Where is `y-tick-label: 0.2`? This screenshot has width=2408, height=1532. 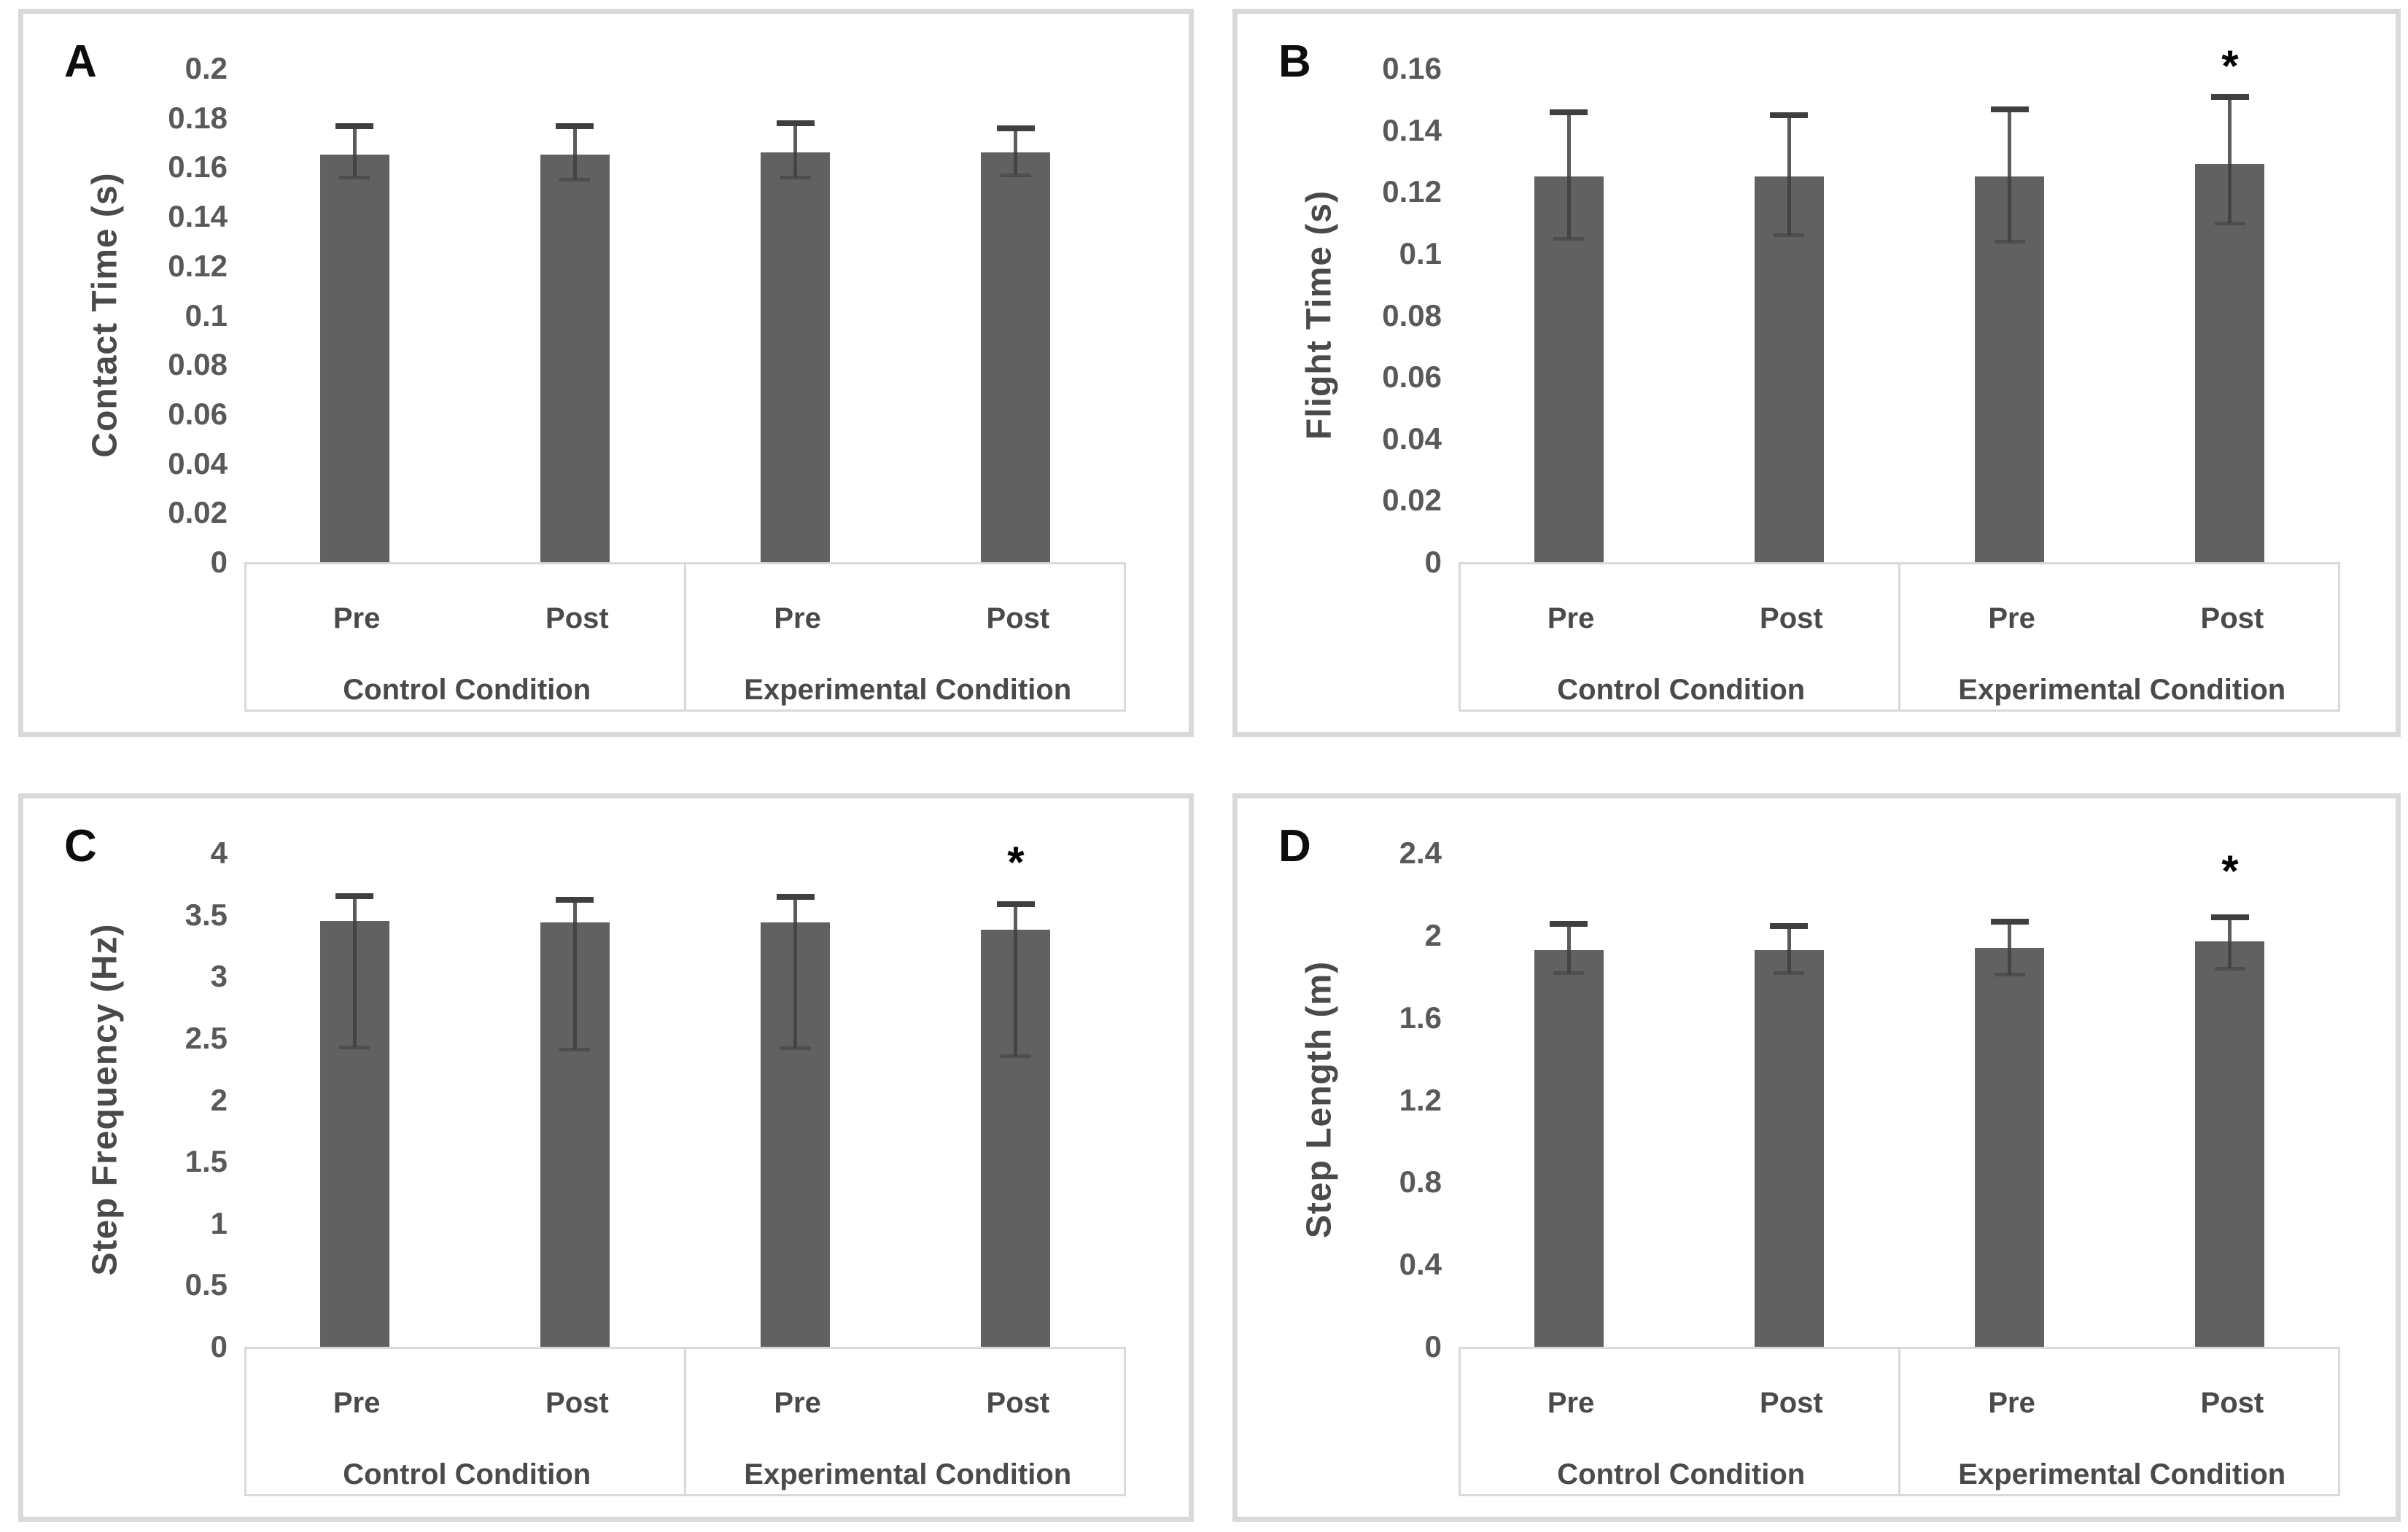 y-tick-label: 0.2 is located at coordinates (206, 68).